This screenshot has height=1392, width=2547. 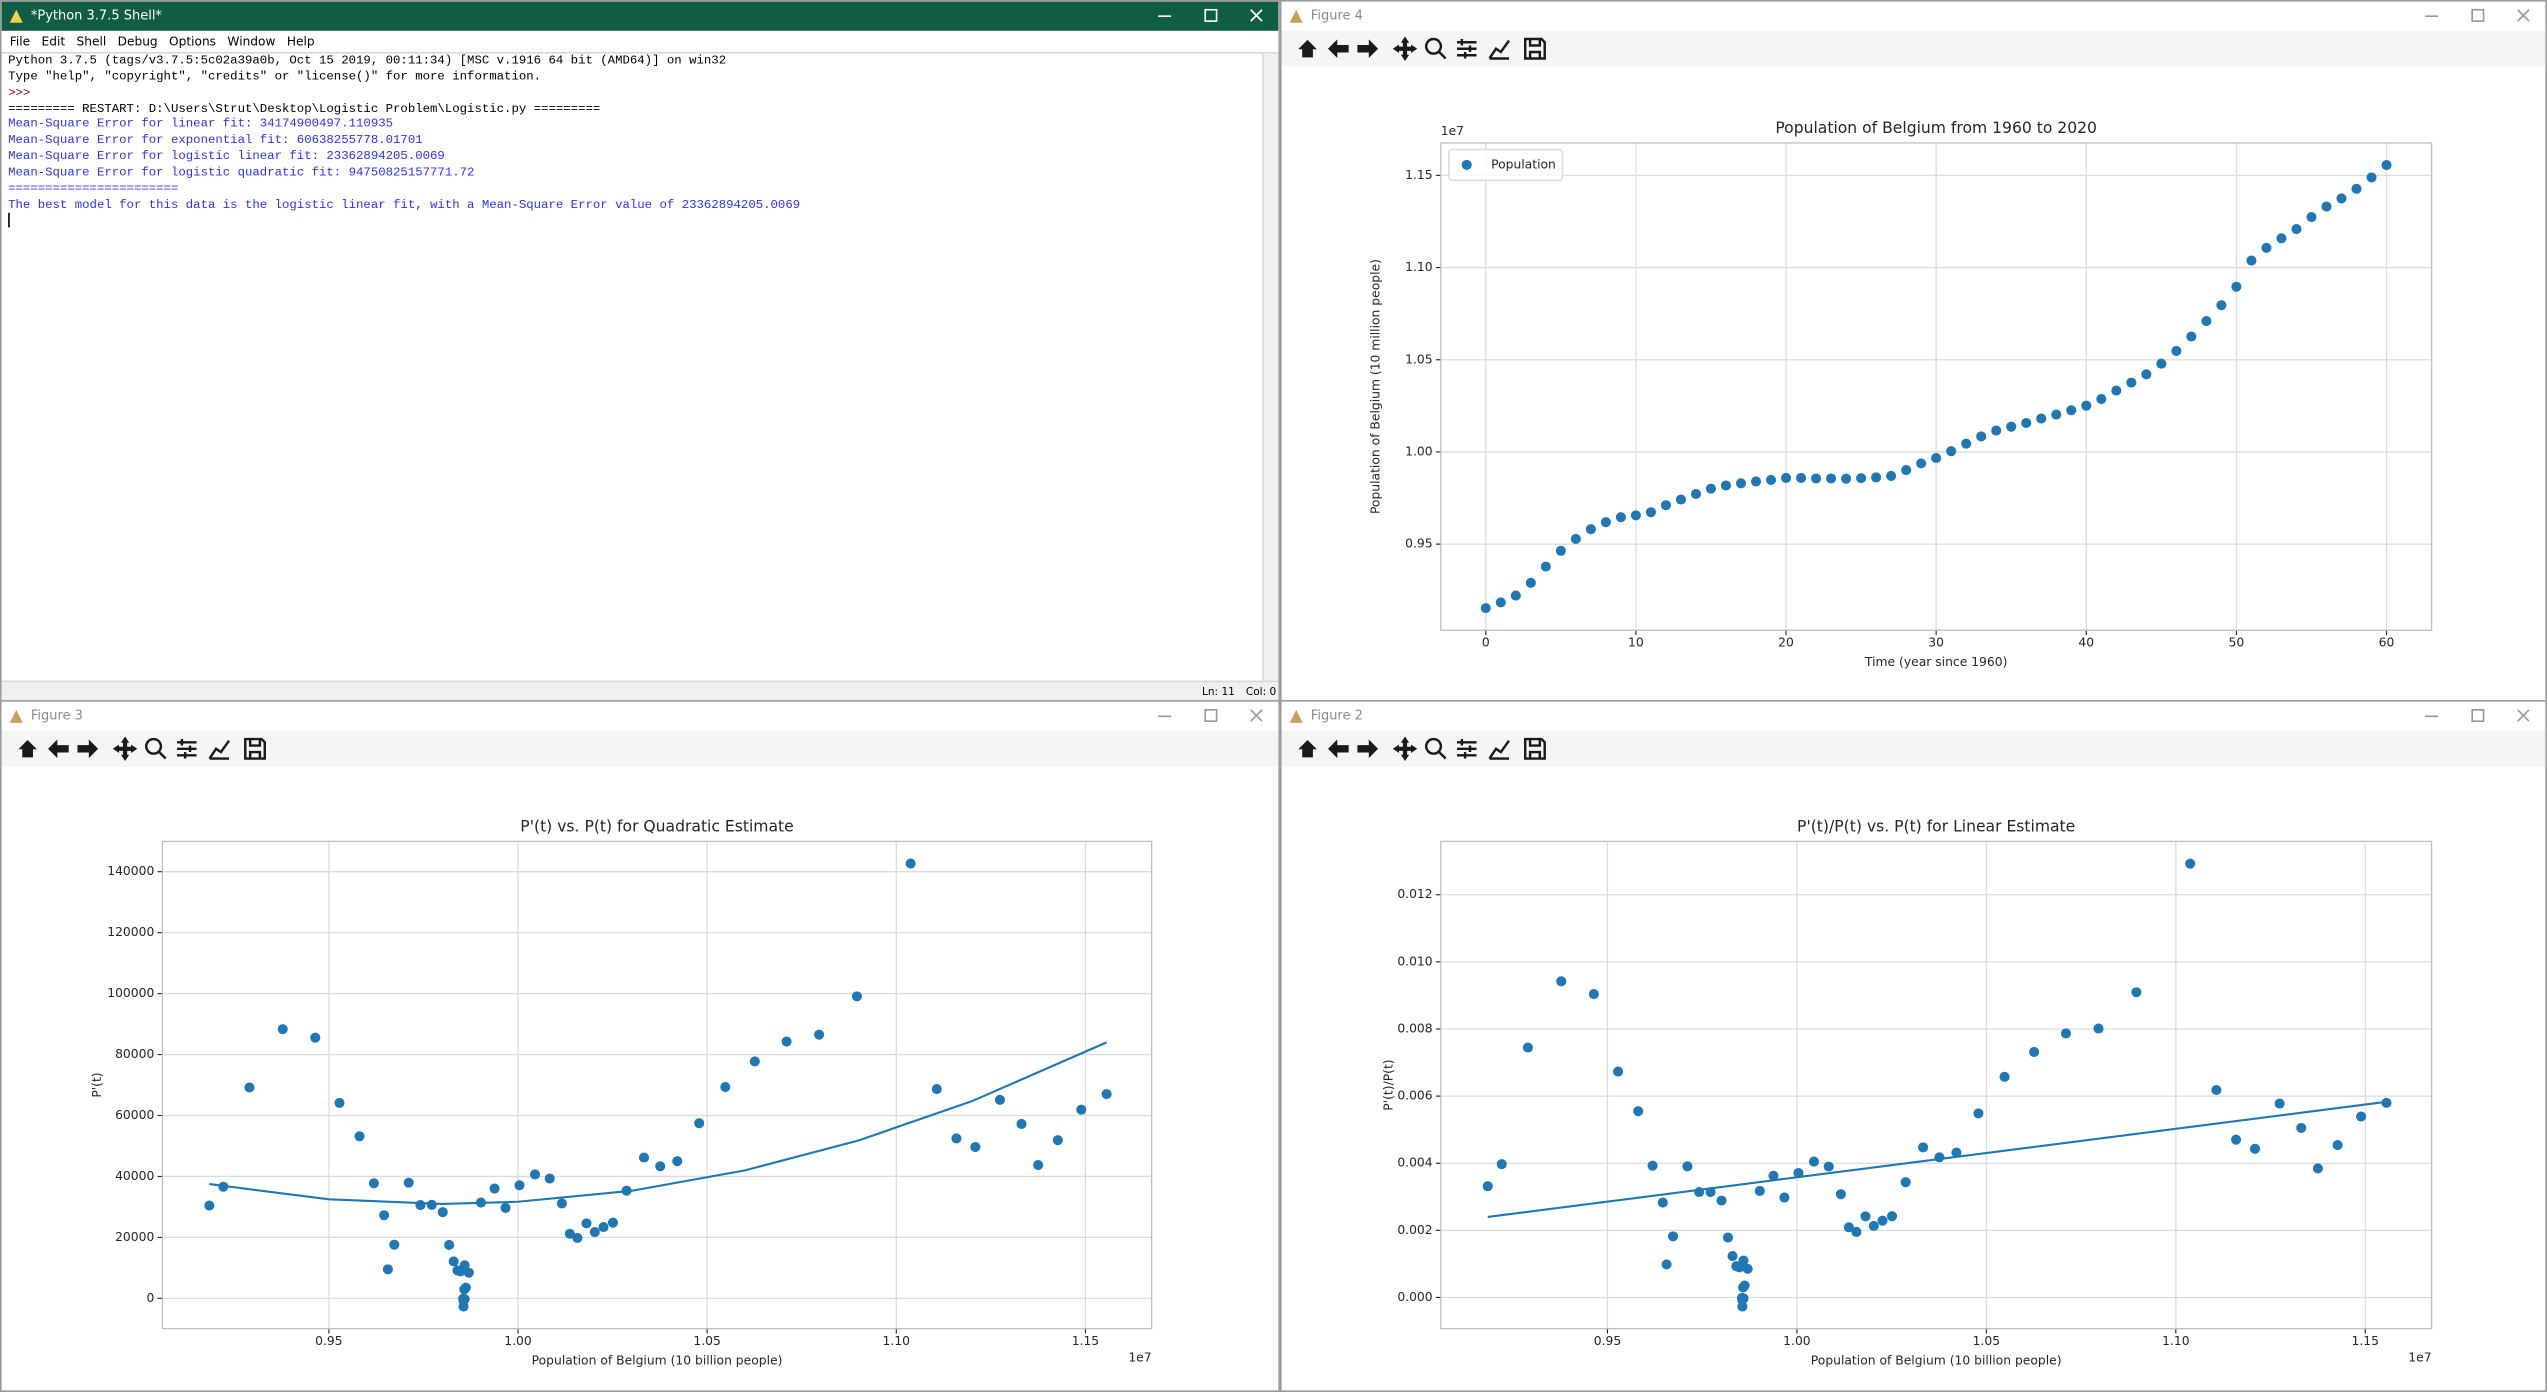 I want to click on y-tick-label: 0.012, so click(x=1414, y=894).